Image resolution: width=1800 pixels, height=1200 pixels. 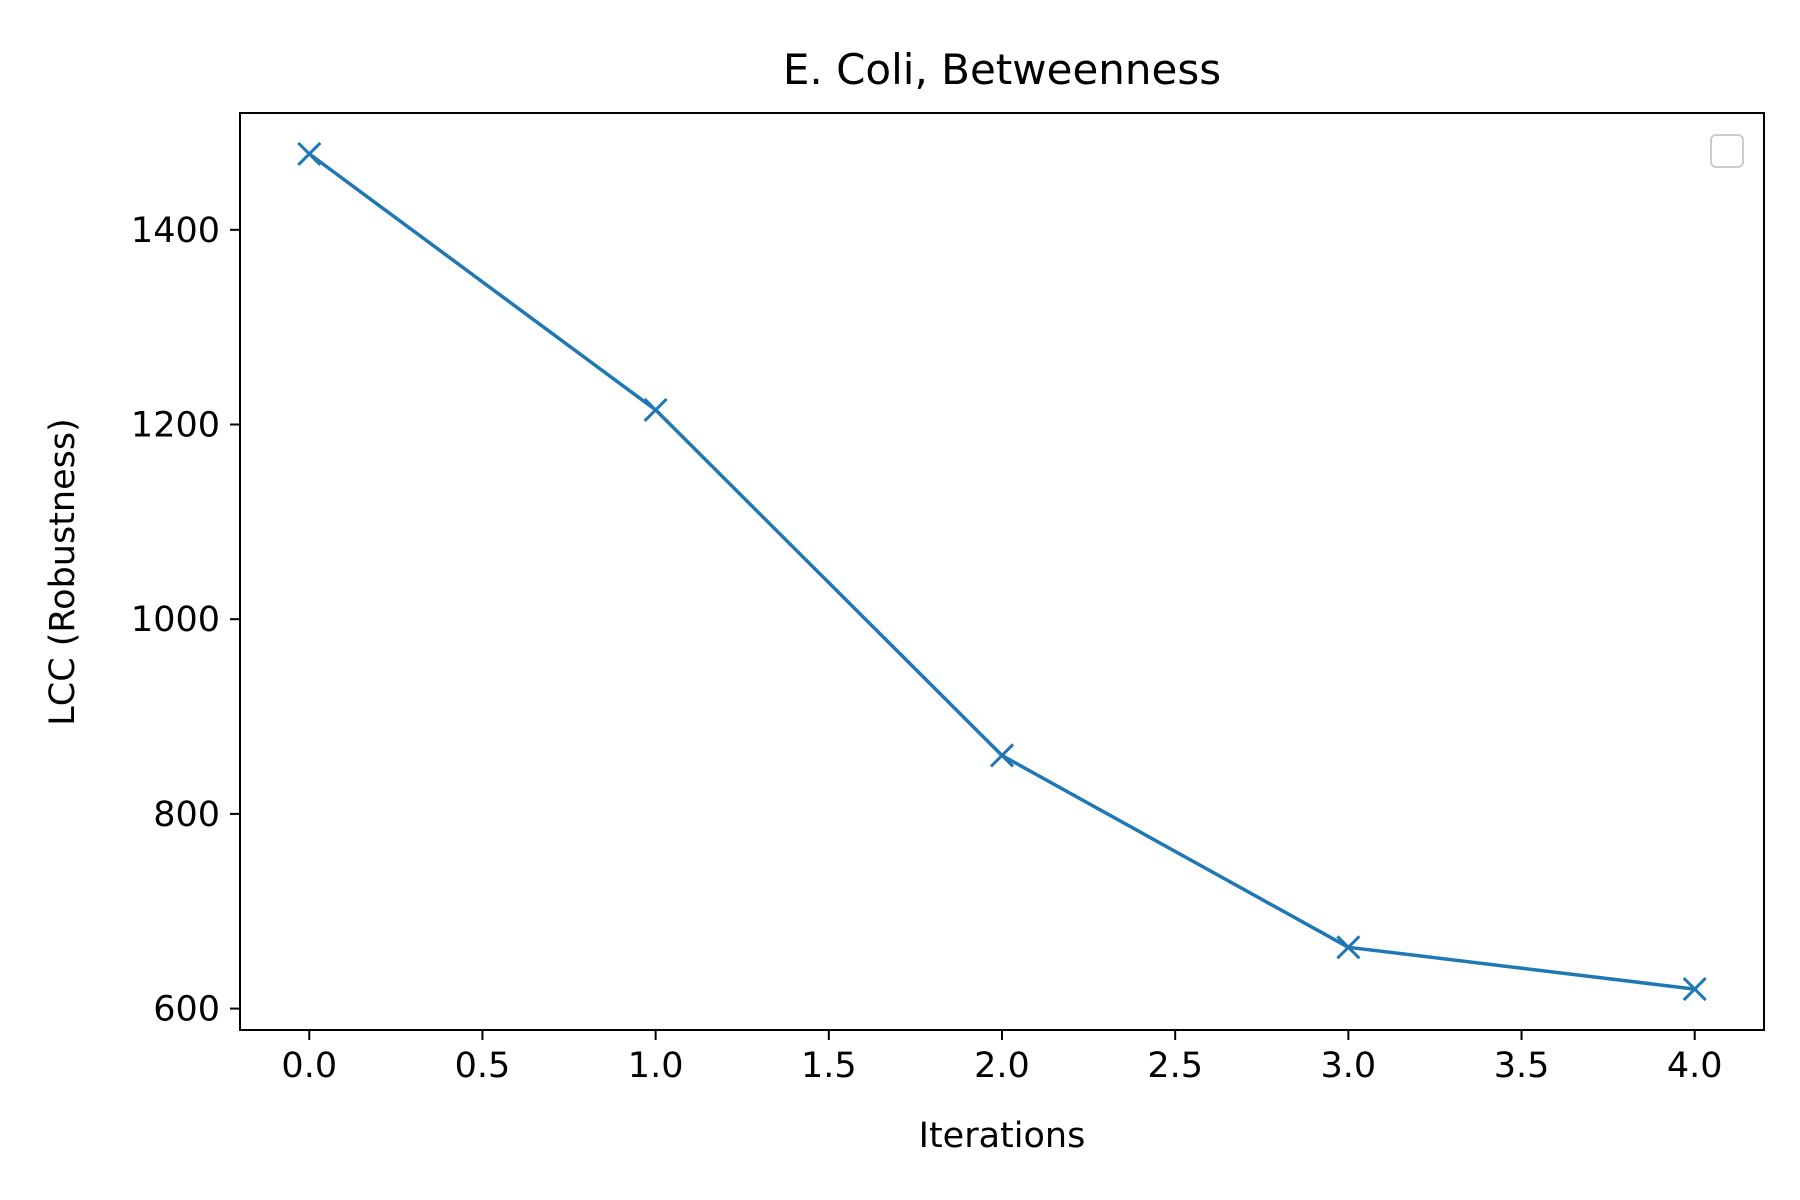 What do you see at coordinates (1002, 69) in the screenshot?
I see `chart-title: E. Coli, Betweenness` at bounding box center [1002, 69].